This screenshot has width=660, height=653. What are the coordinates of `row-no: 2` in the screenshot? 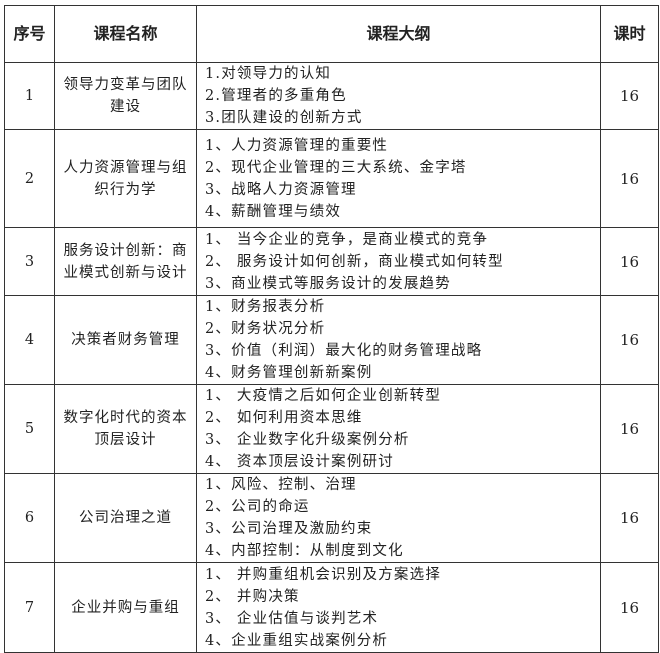 It's located at (29, 178).